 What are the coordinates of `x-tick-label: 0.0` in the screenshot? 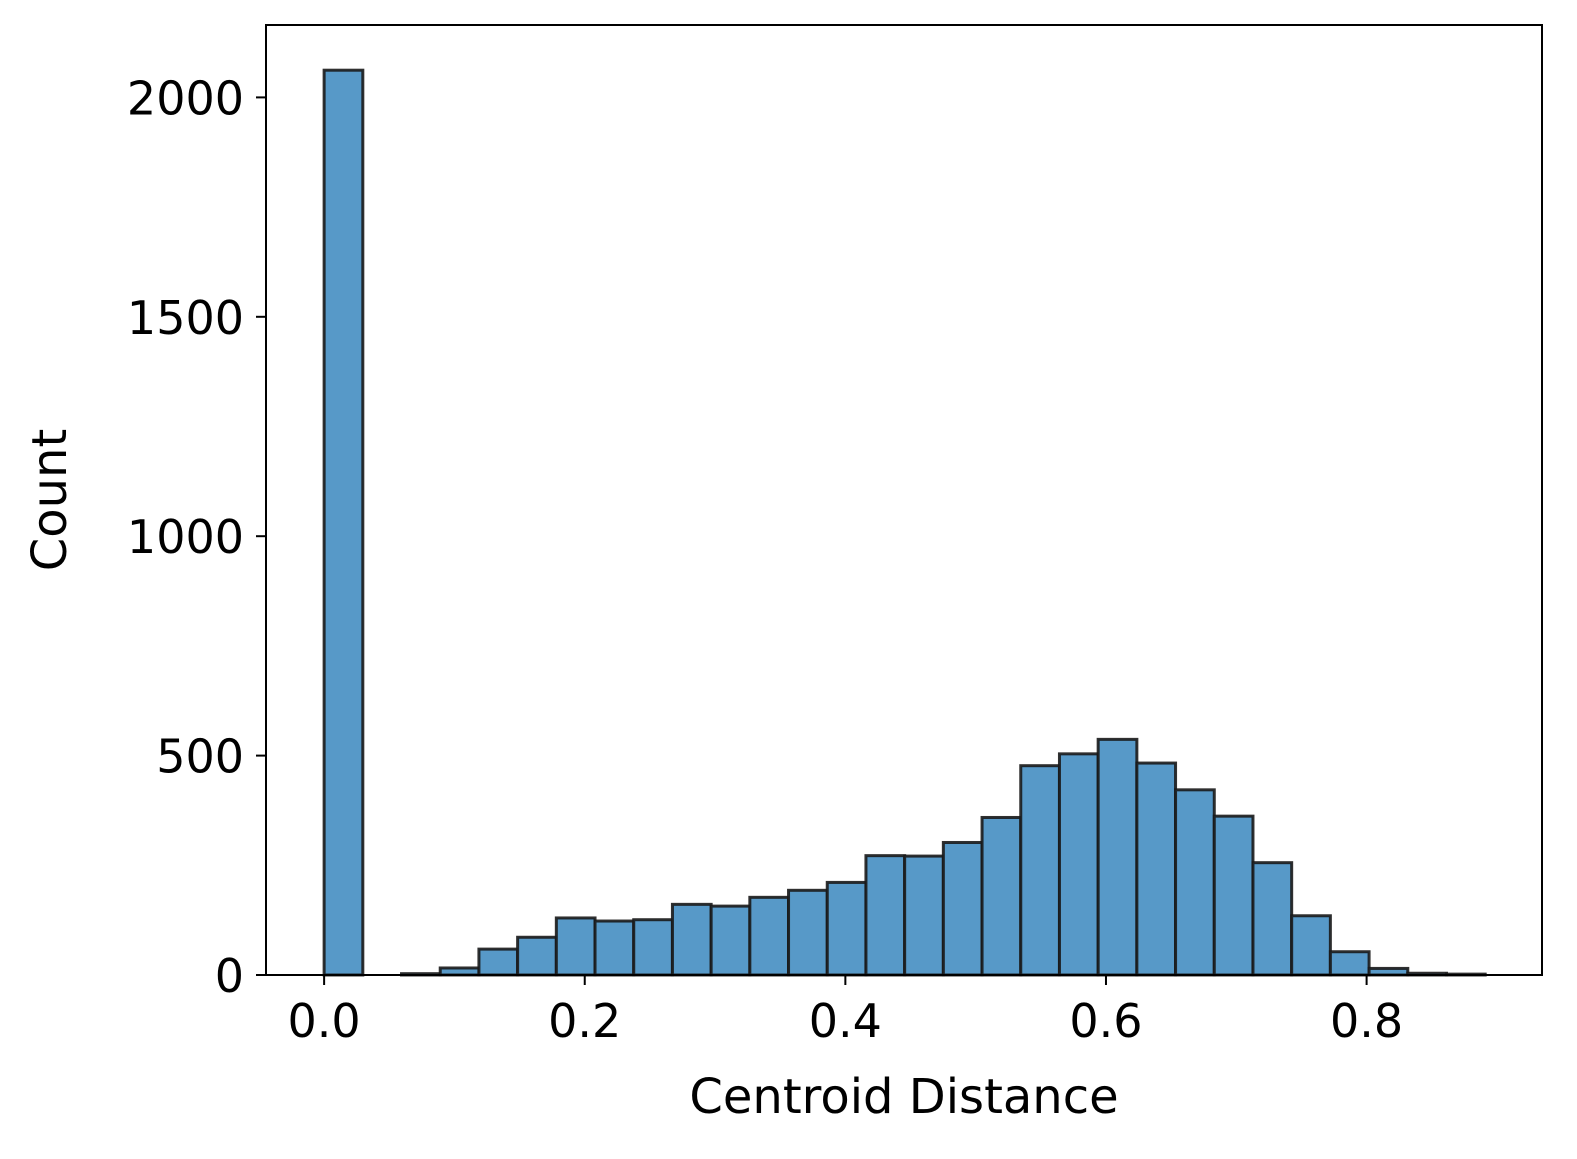 It's located at (324, 1021).